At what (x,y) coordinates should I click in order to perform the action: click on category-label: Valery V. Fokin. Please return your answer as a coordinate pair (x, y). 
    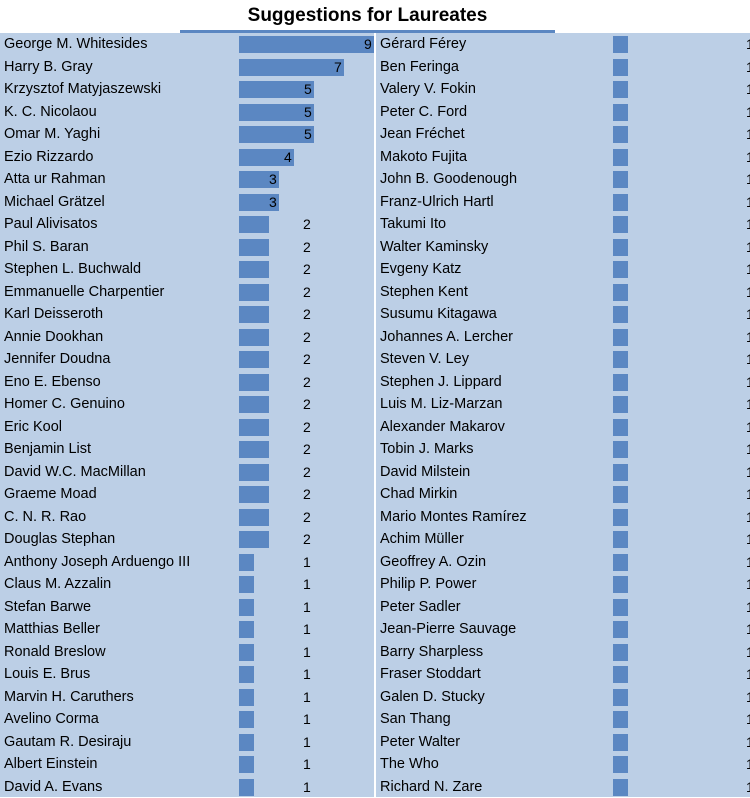
    Looking at the image, I should click on (428, 89).